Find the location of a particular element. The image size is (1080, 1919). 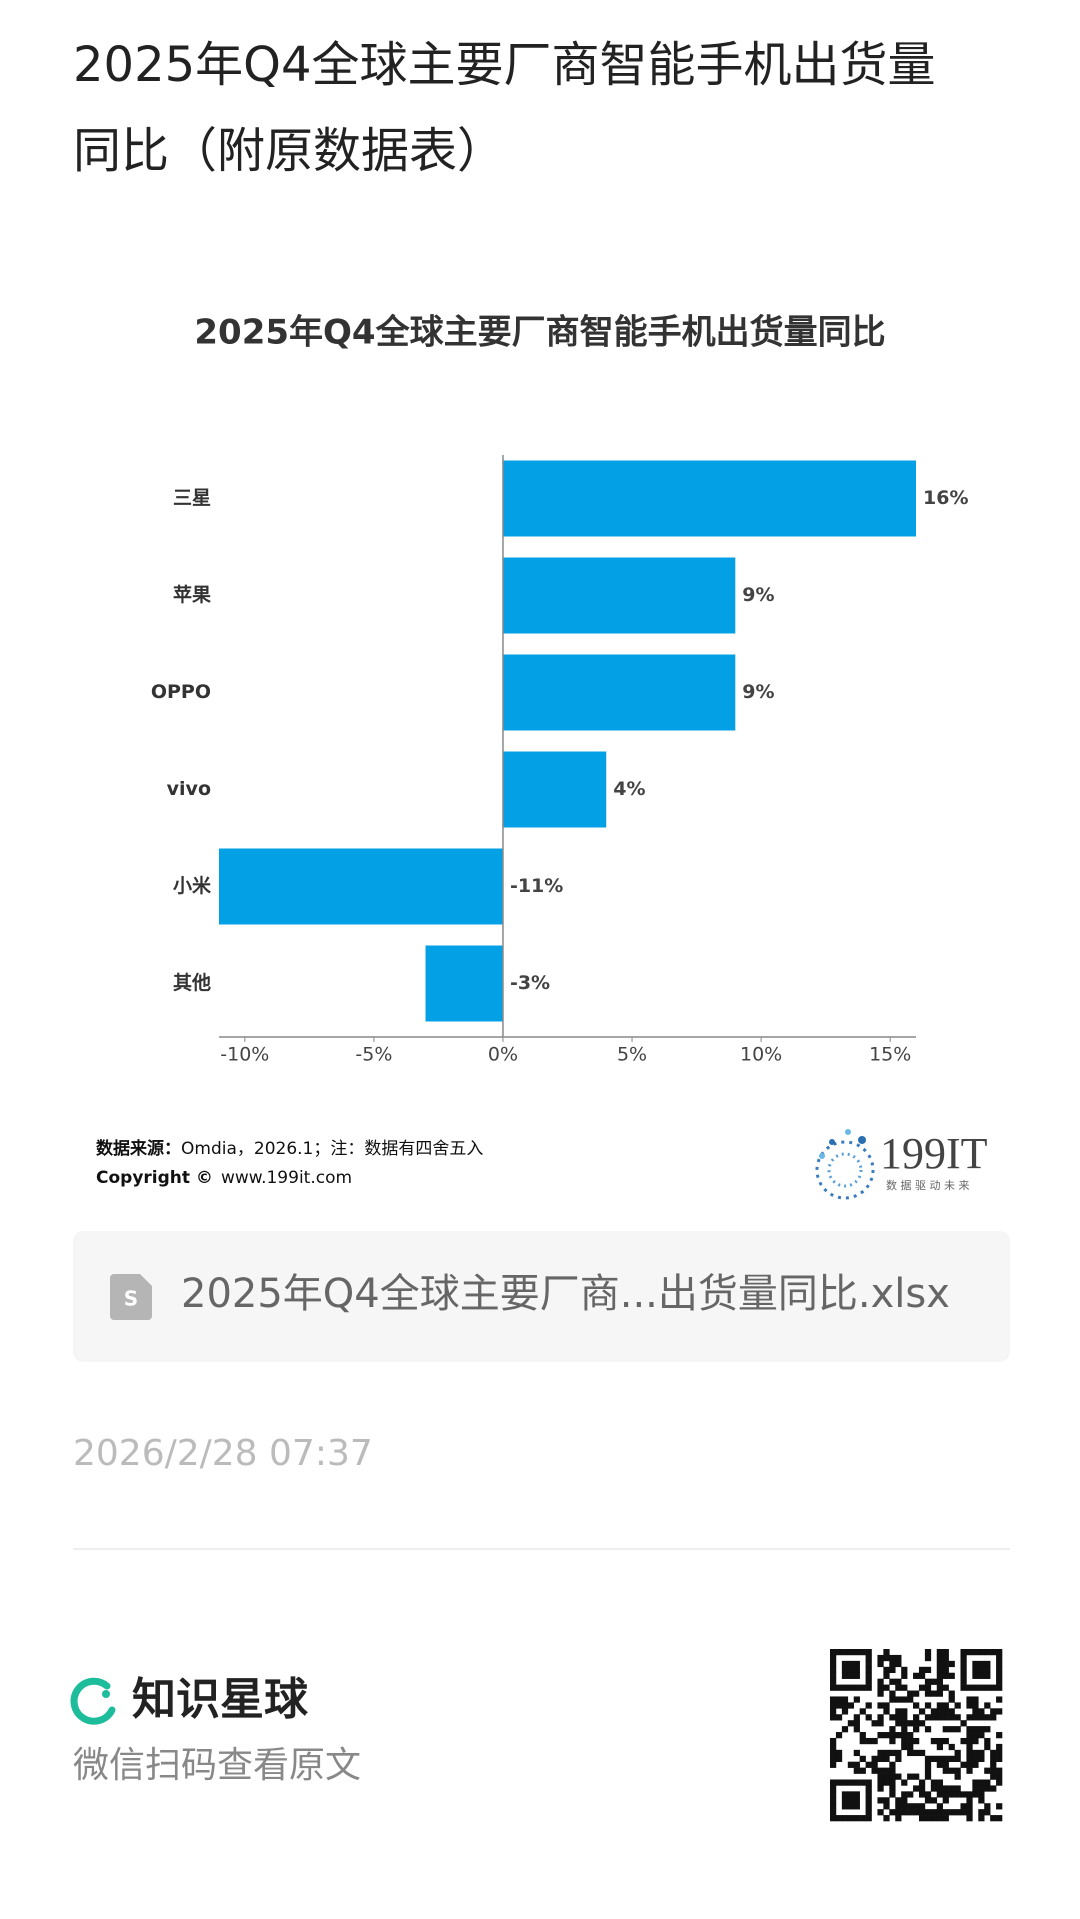

attachment-name: 2025年Q4全球主要厂商...出货量同比.xlsx is located at coordinates (565, 1294).